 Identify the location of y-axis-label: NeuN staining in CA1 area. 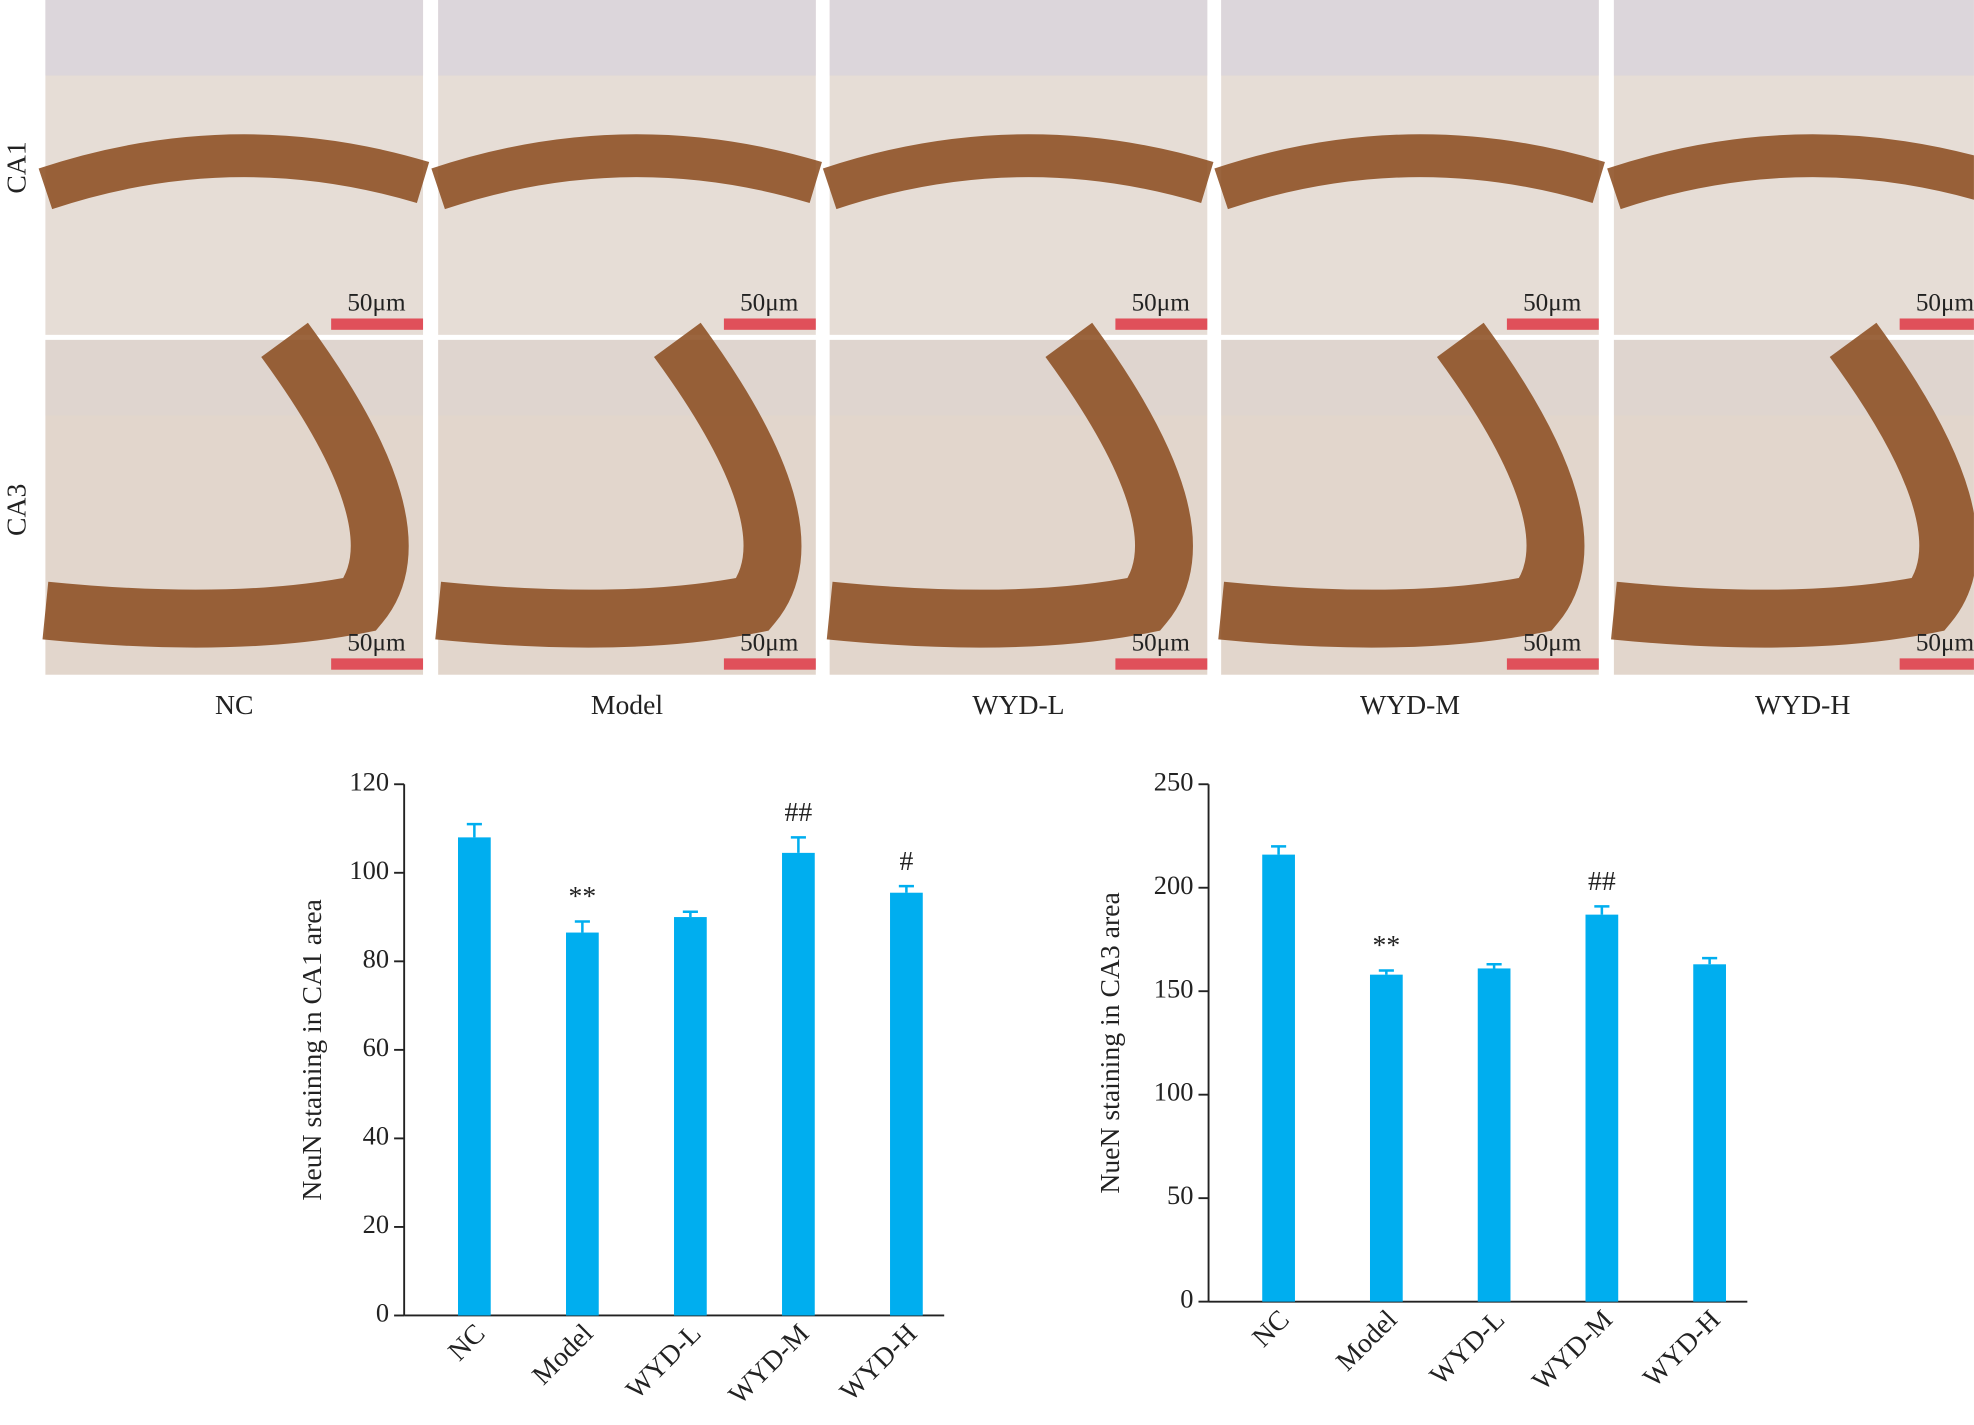
(311, 1049).